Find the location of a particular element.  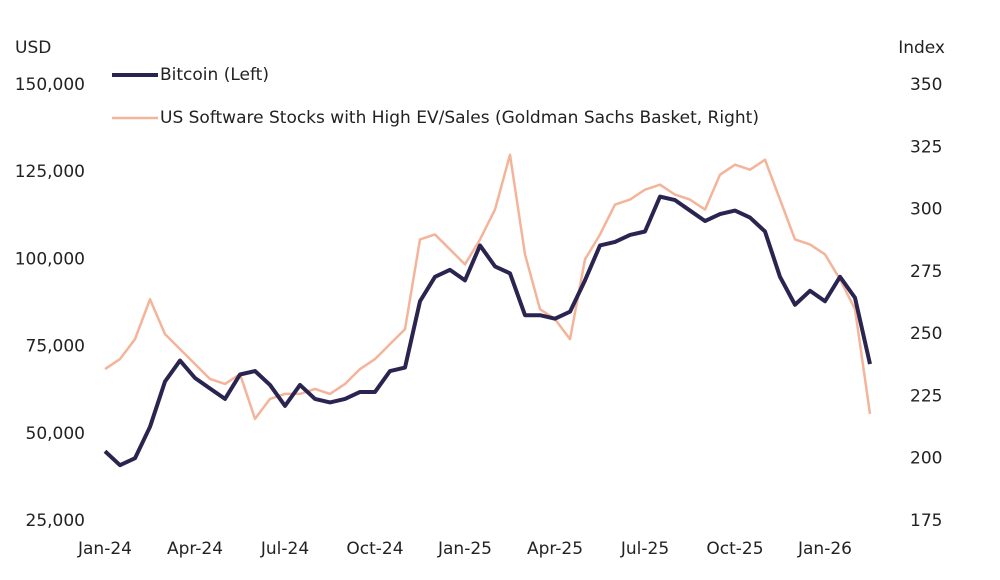

y-tick-label: 125,000 is located at coordinates (50, 172).